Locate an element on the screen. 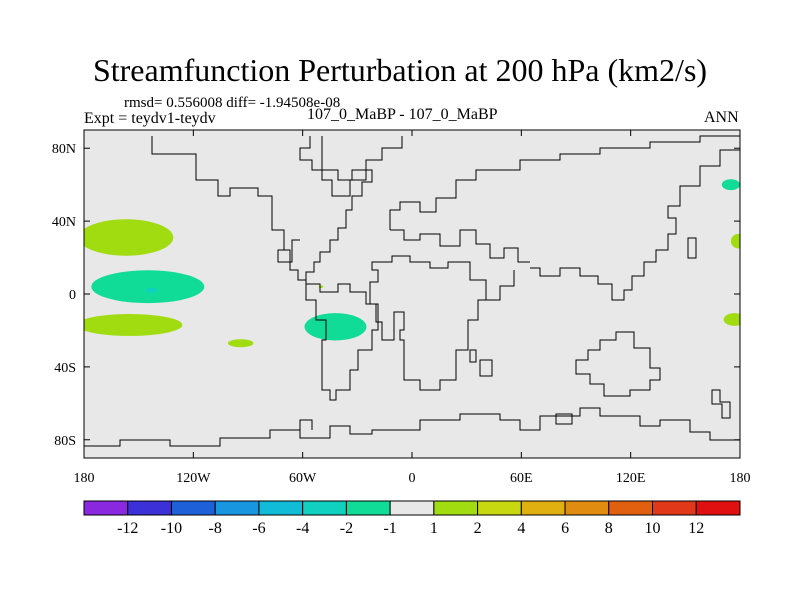 This screenshot has height=600, width=800. coastline-japan is located at coordinates (692, 248).